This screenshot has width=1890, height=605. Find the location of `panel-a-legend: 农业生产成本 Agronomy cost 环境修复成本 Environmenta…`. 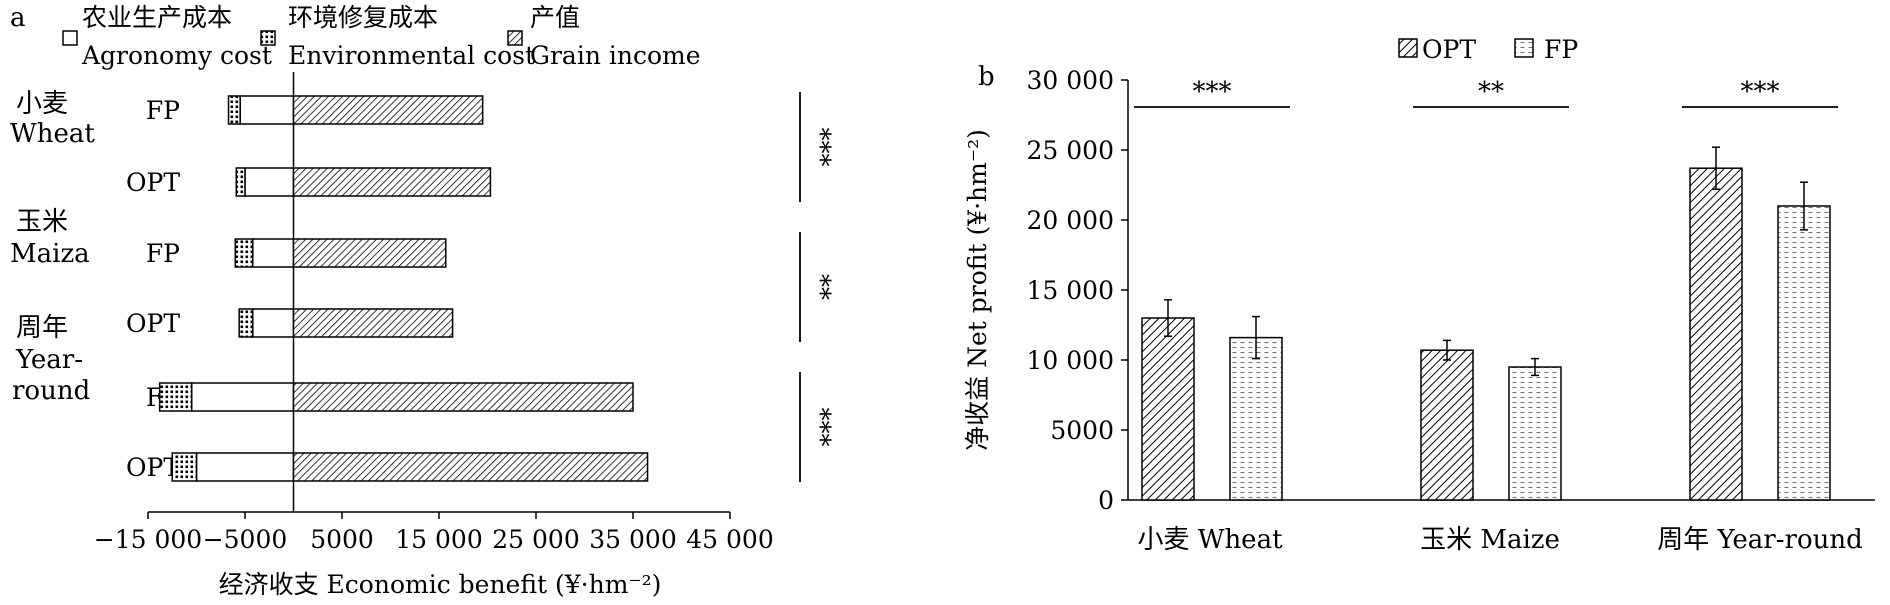

panel-a-legend: 农业生产成本 Agronomy cost 环境修复成本 Environmenta… is located at coordinates (381, 36).